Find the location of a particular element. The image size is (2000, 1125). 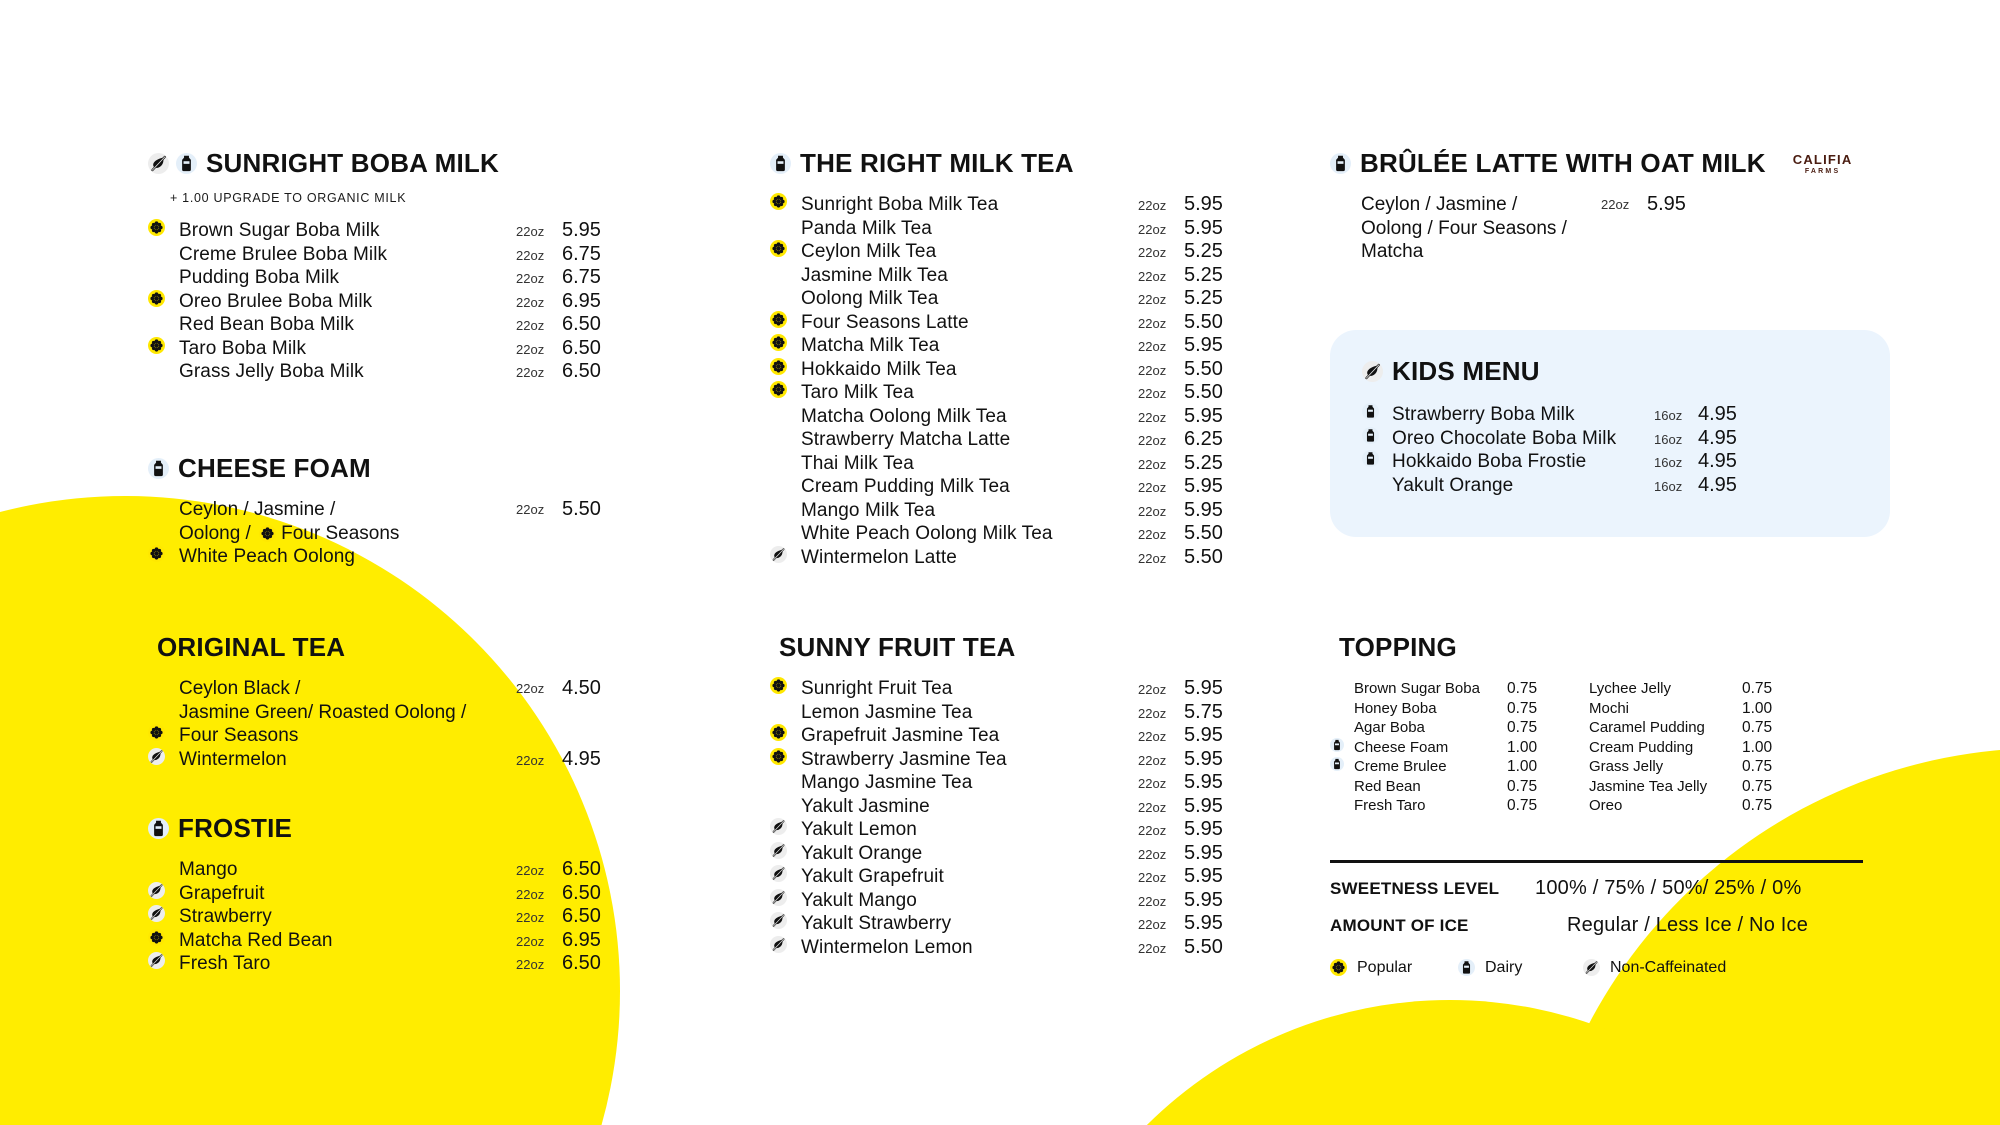

item-name: Taro Boba Milk is located at coordinates (243, 348).